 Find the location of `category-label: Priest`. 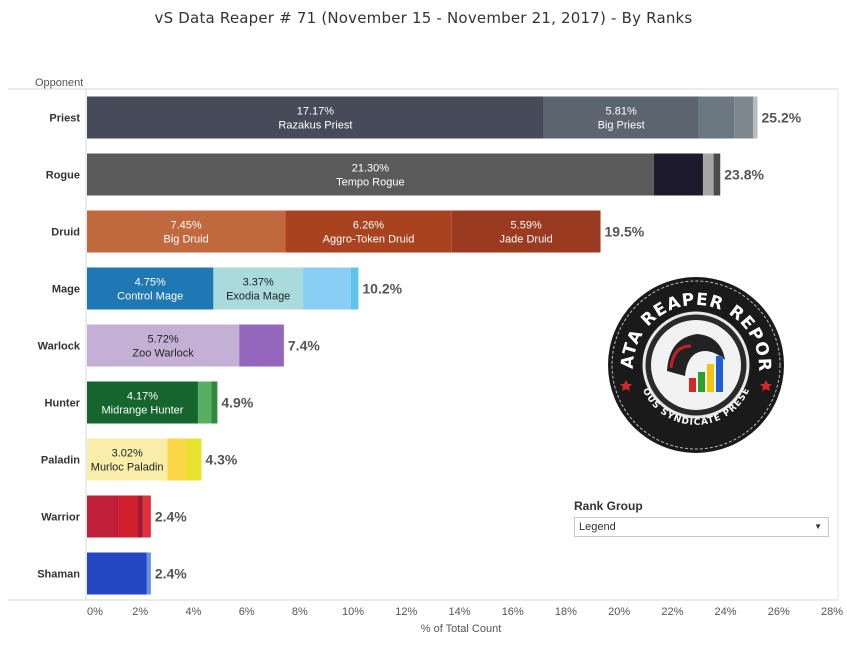

category-label: Priest is located at coordinates (64, 119).